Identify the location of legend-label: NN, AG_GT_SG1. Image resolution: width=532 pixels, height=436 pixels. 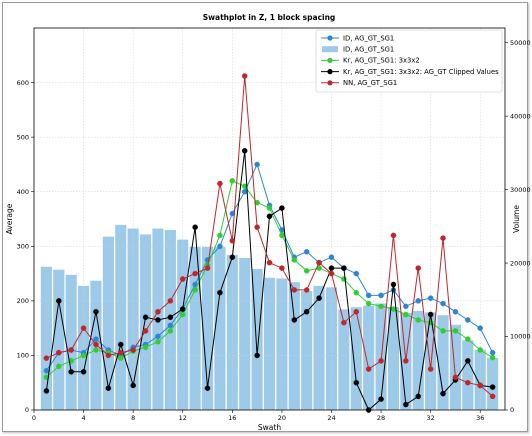
(370, 83).